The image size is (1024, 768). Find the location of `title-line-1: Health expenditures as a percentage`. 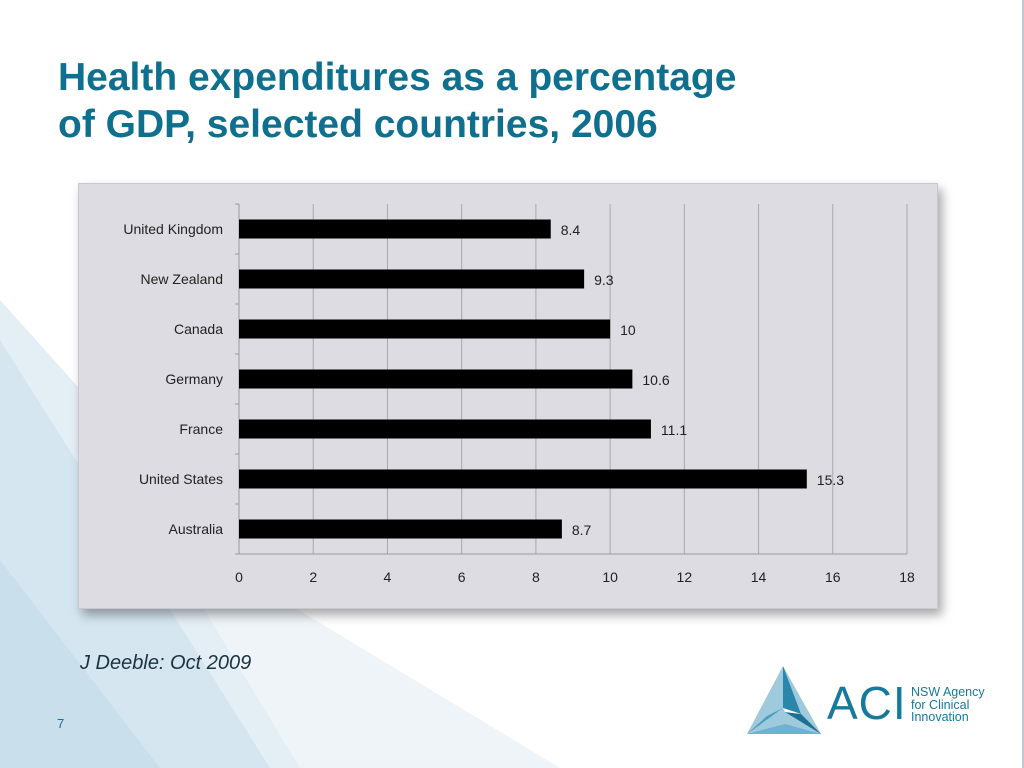

title-line-1: Health expenditures as a percentage is located at coordinates (397, 77).